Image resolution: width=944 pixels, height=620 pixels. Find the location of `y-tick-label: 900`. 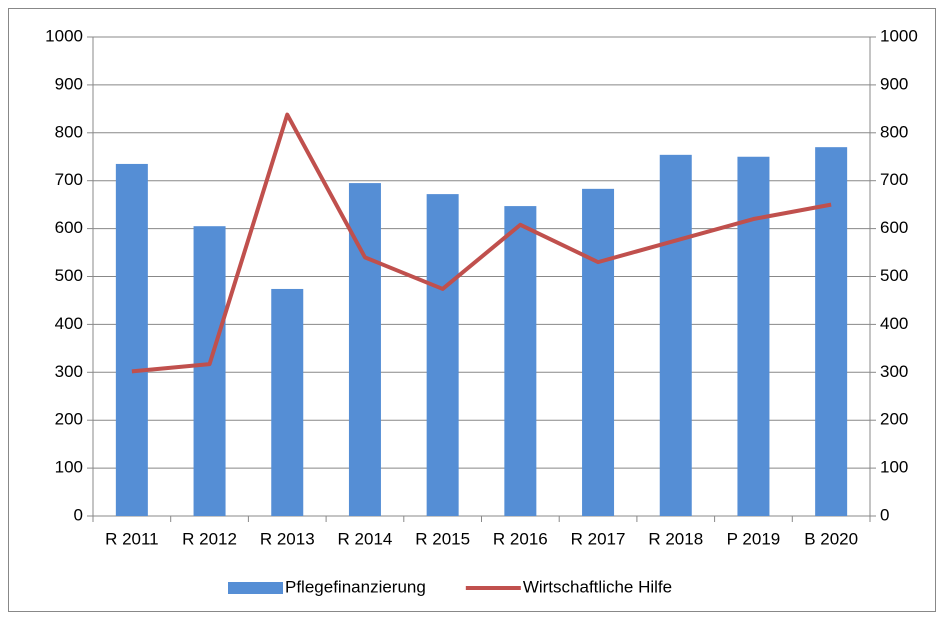

y-tick-label: 900 is located at coordinates (69, 83).